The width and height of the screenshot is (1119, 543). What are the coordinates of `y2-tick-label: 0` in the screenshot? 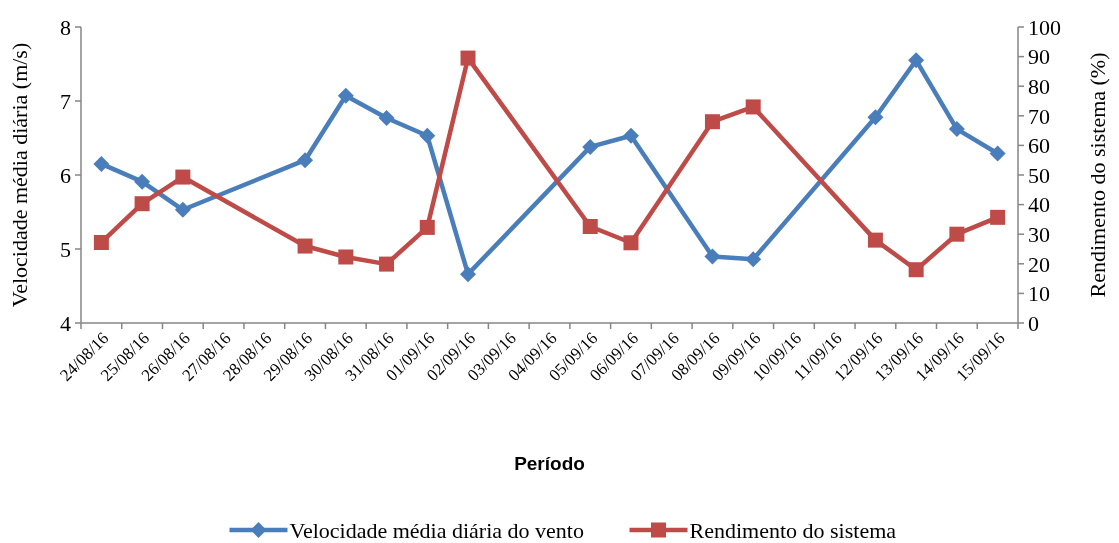 It's located at (1033, 323).